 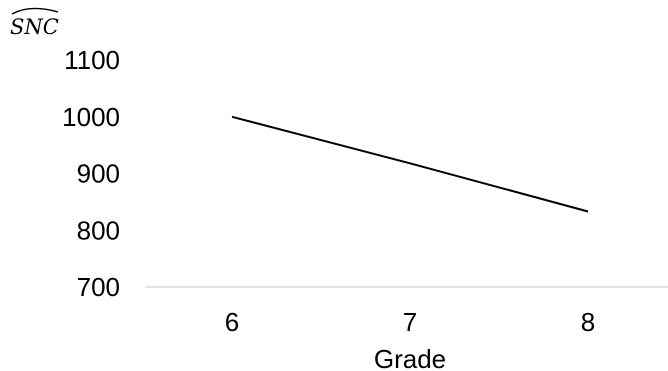 I want to click on x-tick-label: 6, so click(x=232, y=322).